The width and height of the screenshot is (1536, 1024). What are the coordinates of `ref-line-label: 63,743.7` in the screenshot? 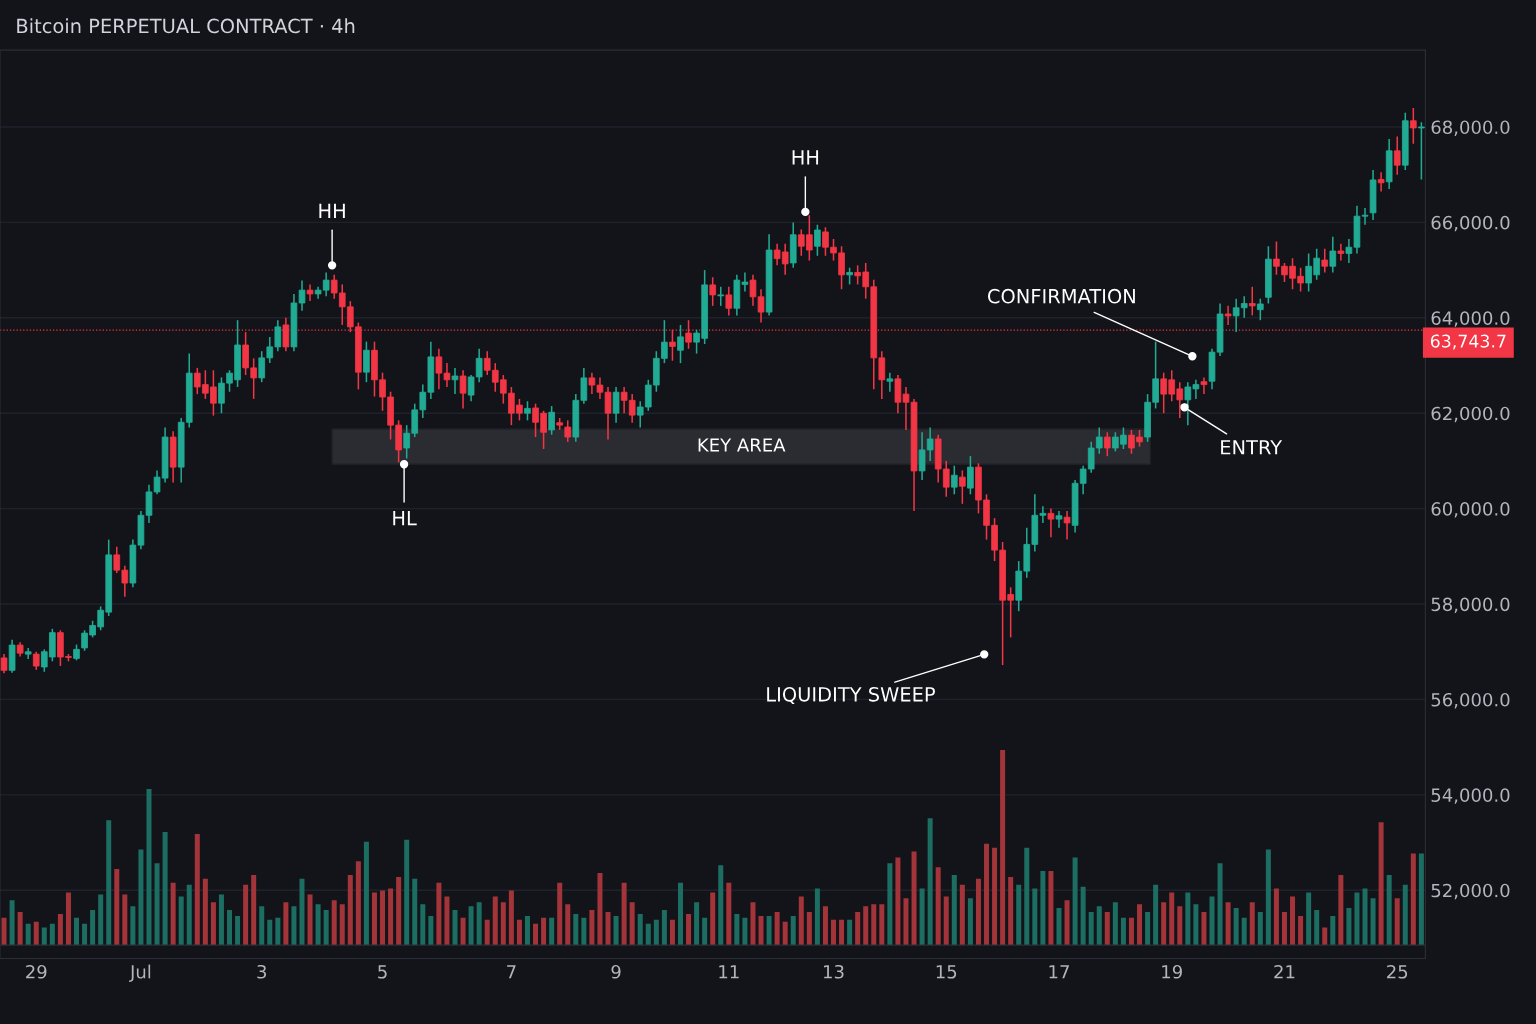 It's located at (1468, 342).